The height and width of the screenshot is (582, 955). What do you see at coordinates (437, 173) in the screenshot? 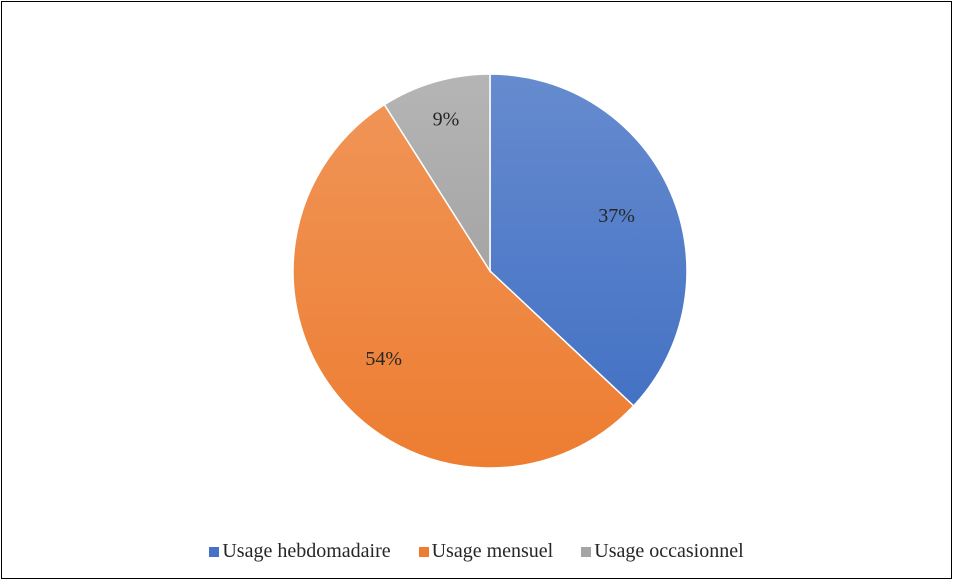
I see `pie-slice-usage-occasionnel` at bounding box center [437, 173].